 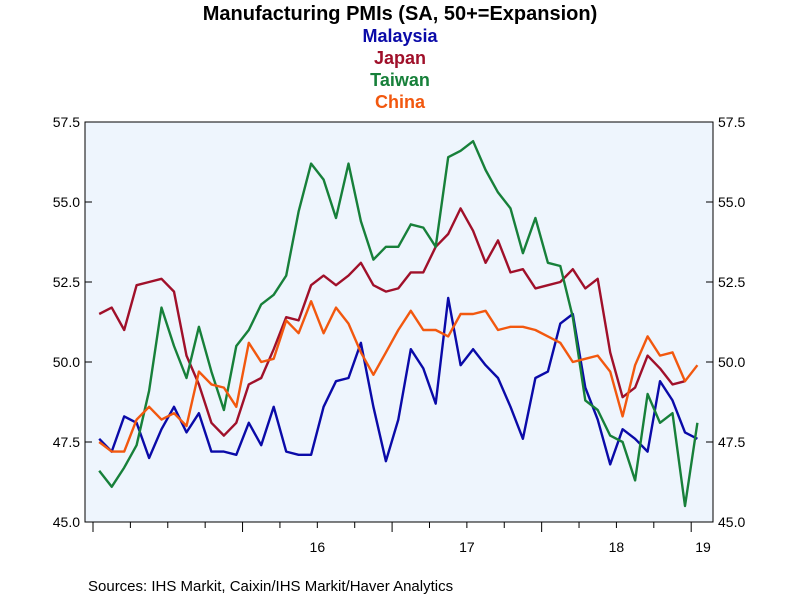 I want to click on legend-entry-china: China, so click(x=399, y=102).